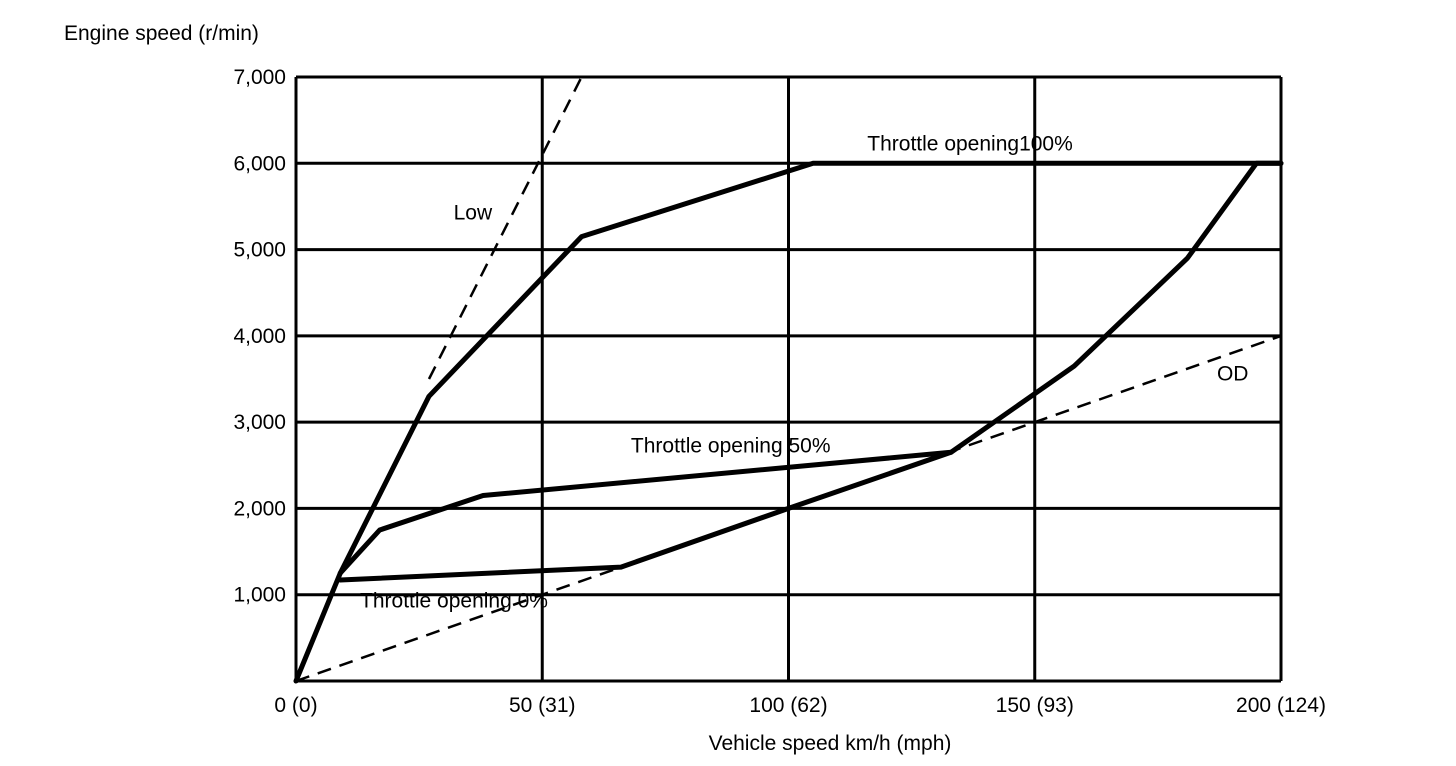  Describe the element at coordinates (161, 33) in the screenshot. I see `y-axis-title: Engine speed (r/min)` at that location.